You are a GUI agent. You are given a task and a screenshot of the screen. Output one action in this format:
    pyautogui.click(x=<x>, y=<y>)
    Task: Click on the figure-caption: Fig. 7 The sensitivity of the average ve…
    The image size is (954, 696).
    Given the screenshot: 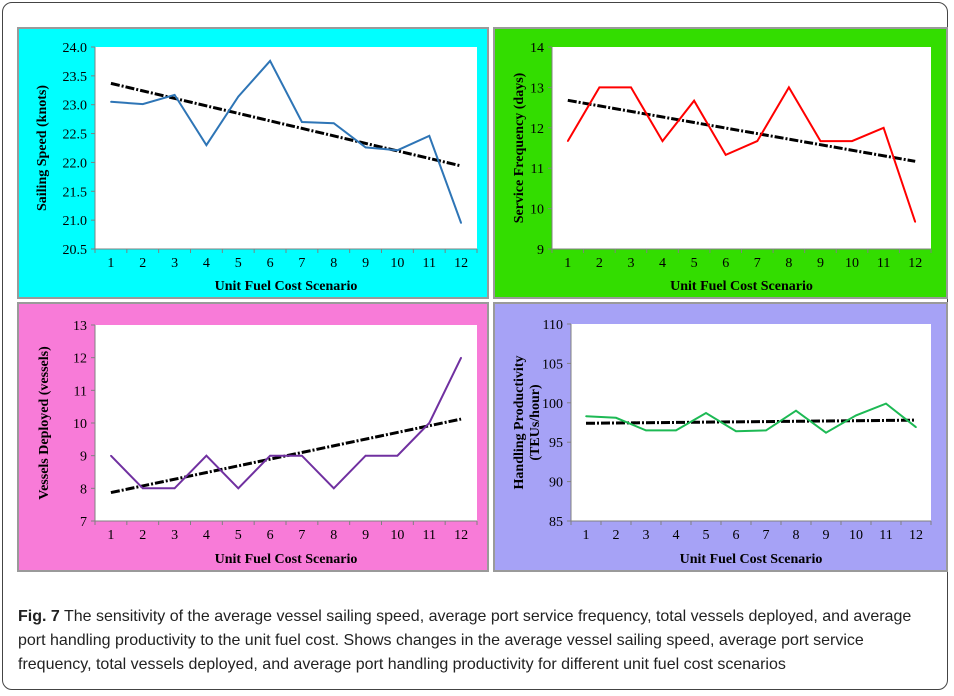 What is the action you would take?
    pyautogui.click(x=475, y=641)
    